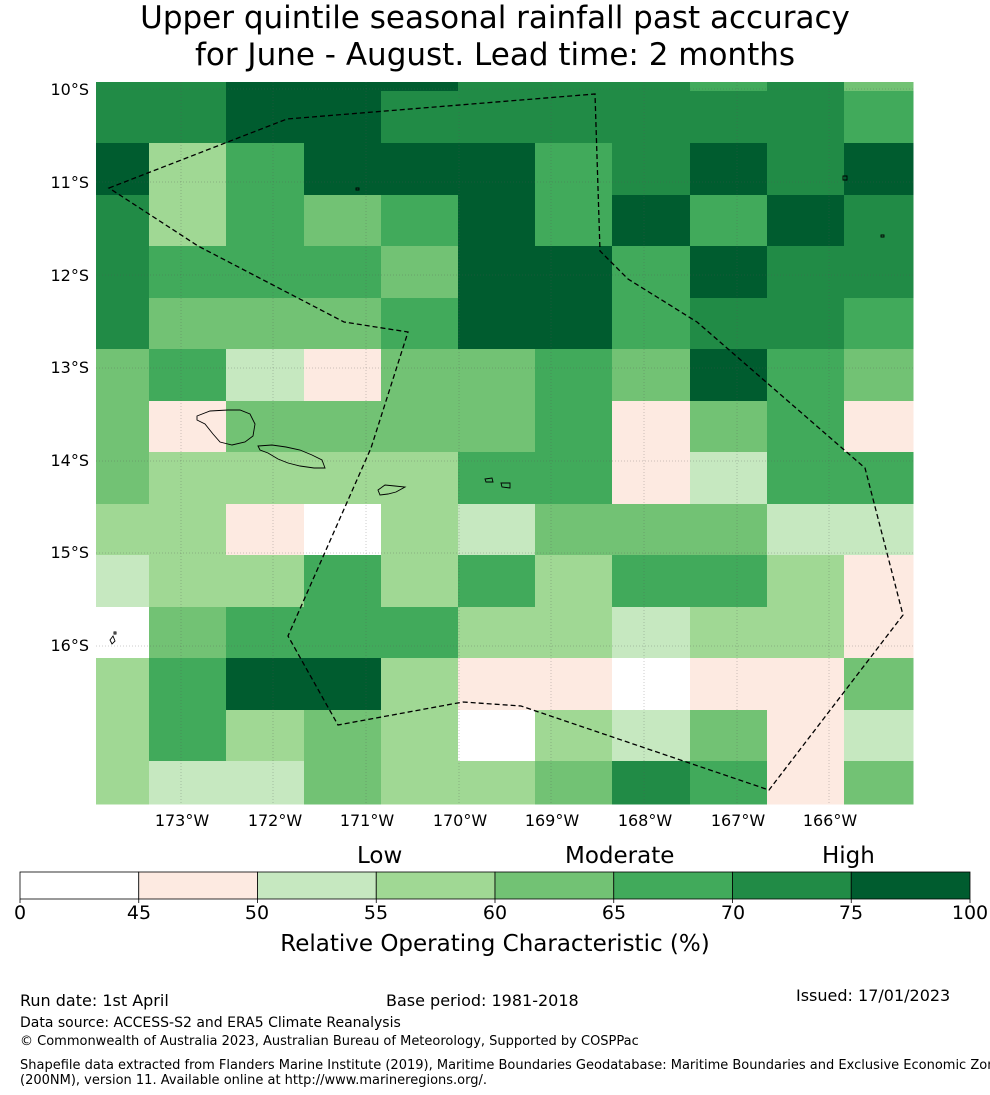 The image size is (990, 1095). I want to click on colorbar-tick-45: 45, so click(139, 913).